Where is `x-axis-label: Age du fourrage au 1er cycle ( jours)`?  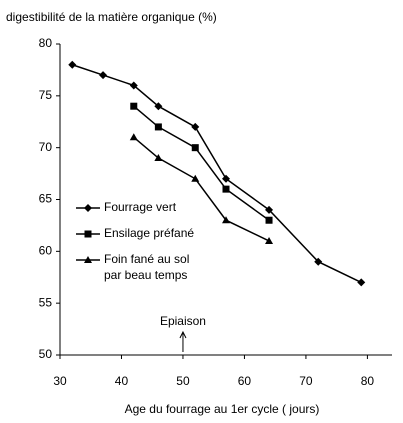 x-axis-label: Age du fourrage au 1er cycle ( jours) is located at coordinates (222, 409).